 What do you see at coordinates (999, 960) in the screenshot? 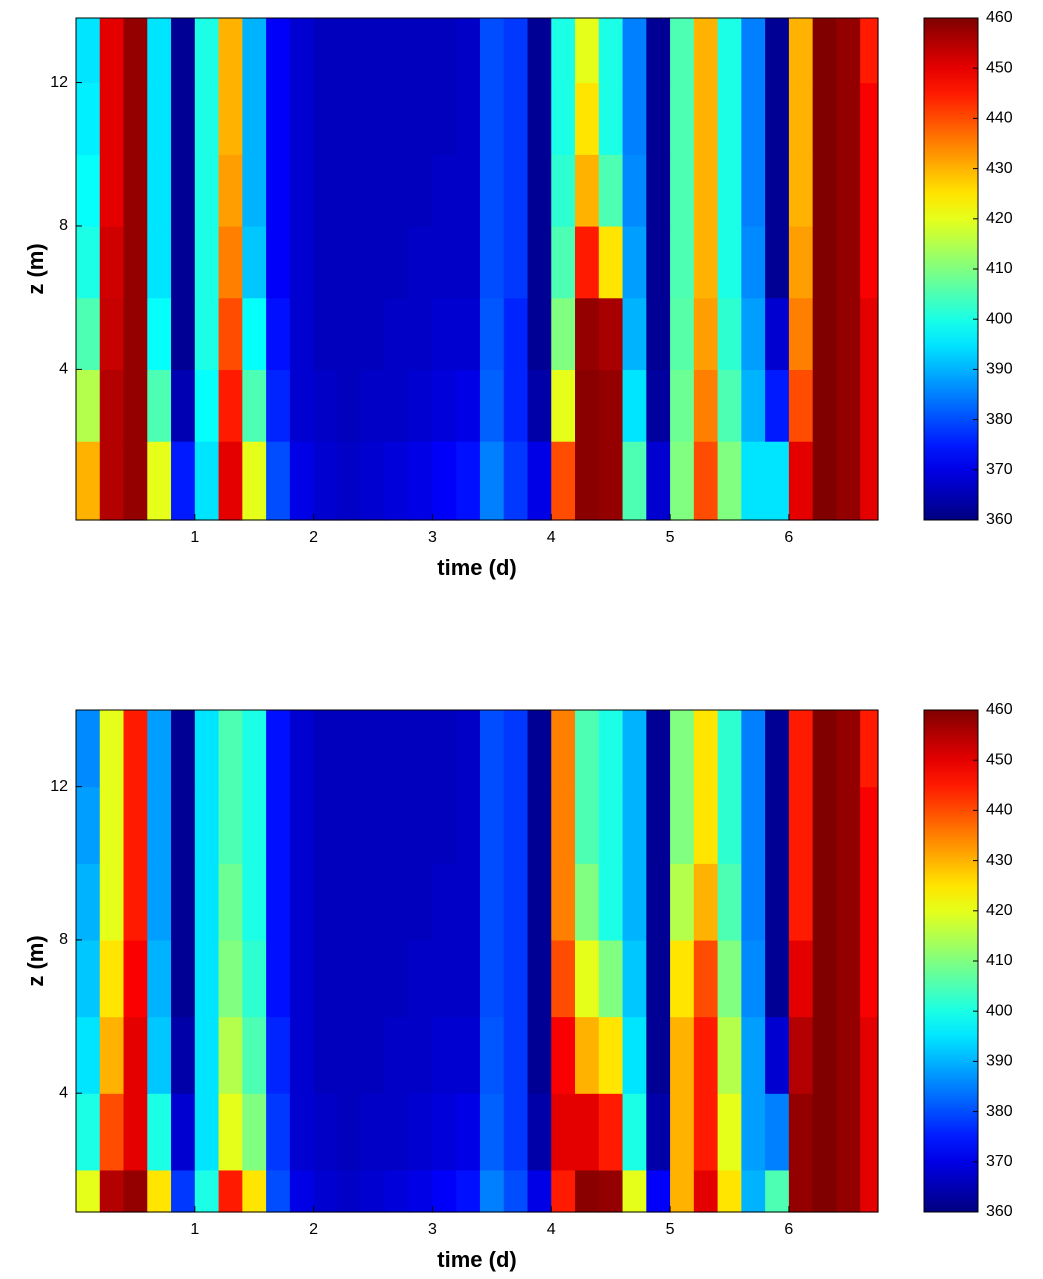
I see `colorbar-tick-label: 410` at bounding box center [999, 960].